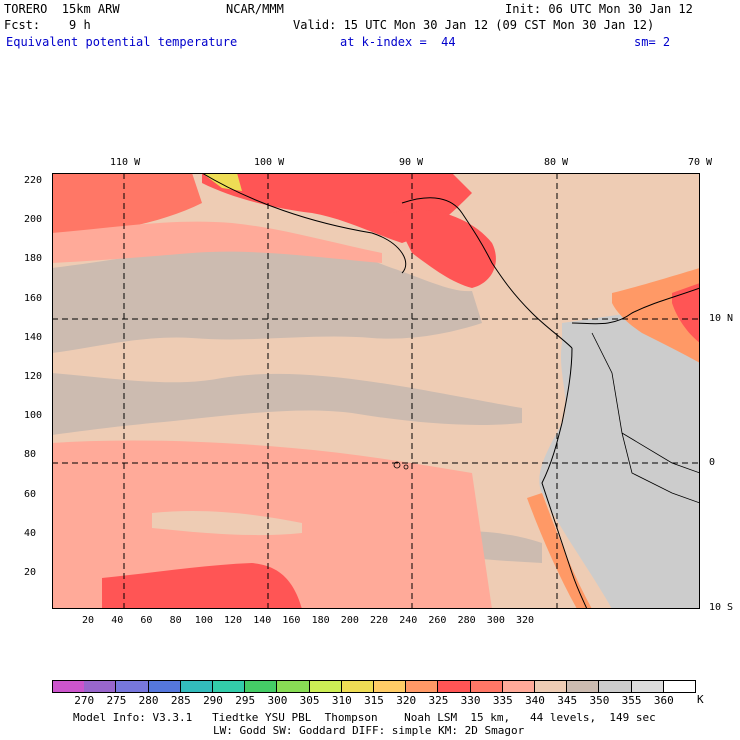 This screenshot has height=740, width=740. Describe the element at coordinates (535, 700) in the screenshot. I see `colorbar-label: 340` at that location.